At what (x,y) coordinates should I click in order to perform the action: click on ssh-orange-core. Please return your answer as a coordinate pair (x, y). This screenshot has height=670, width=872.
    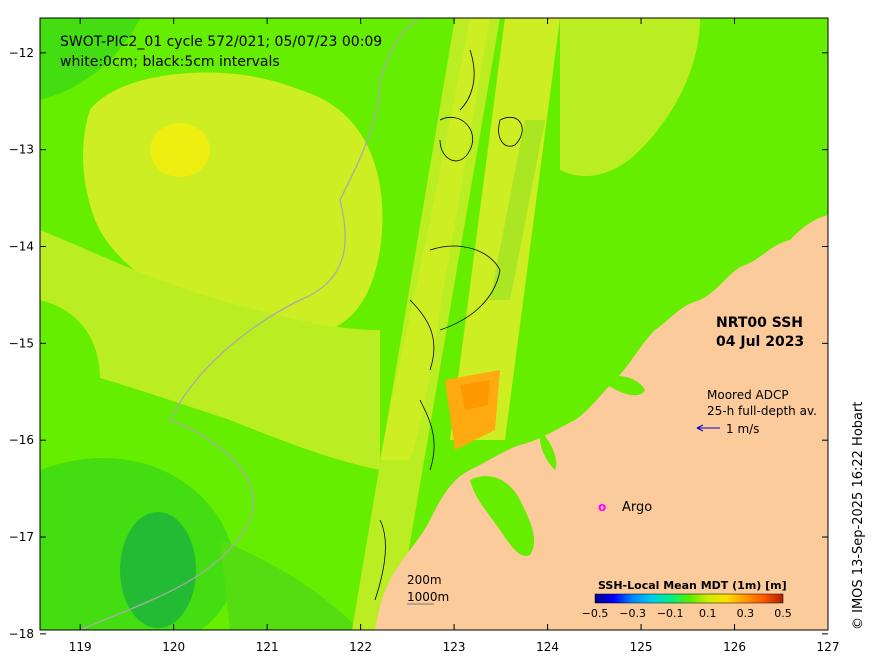
    Looking at the image, I should click on (475, 395).